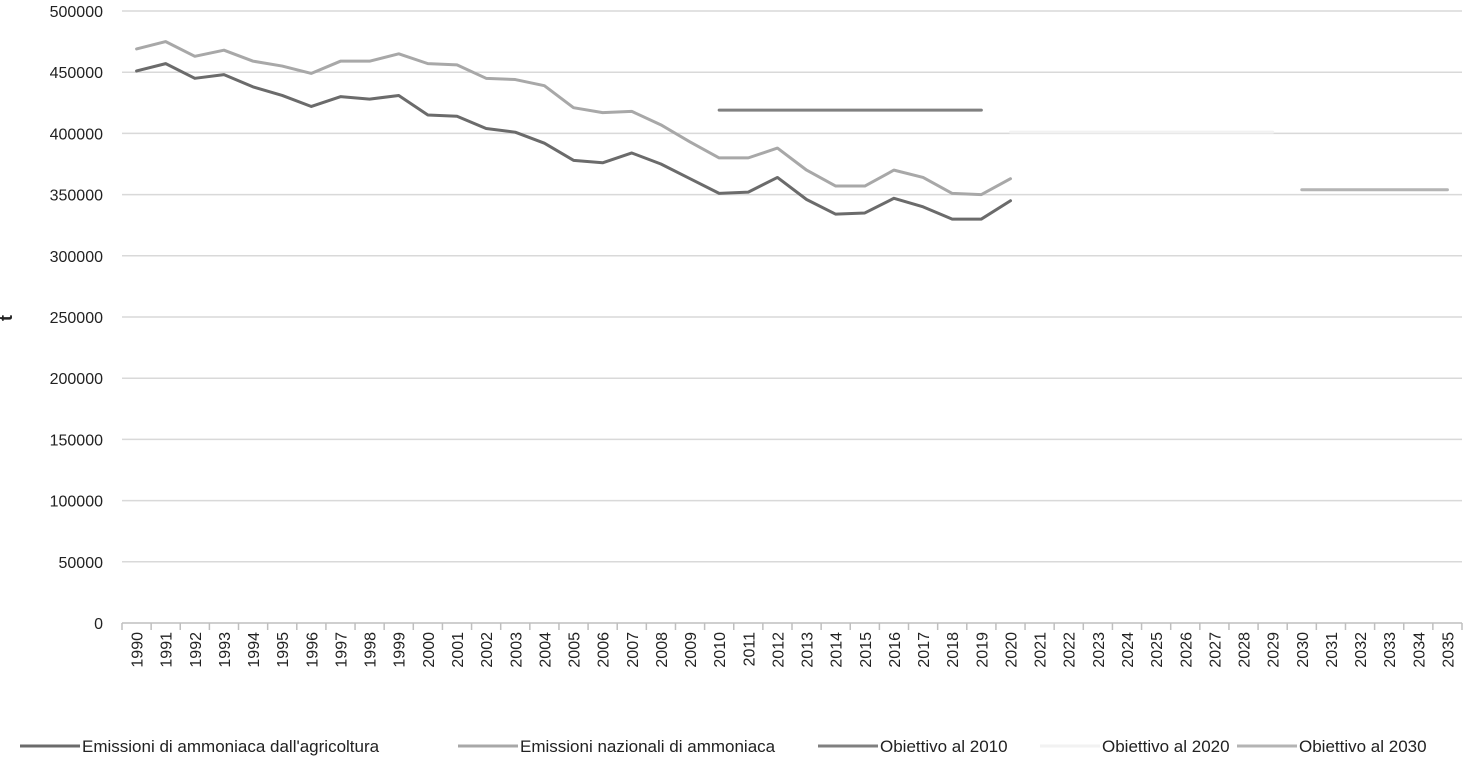 This screenshot has width=1467, height=769. What do you see at coordinates (1303, 650) in the screenshot?
I see `x-tick-label: 2030` at bounding box center [1303, 650].